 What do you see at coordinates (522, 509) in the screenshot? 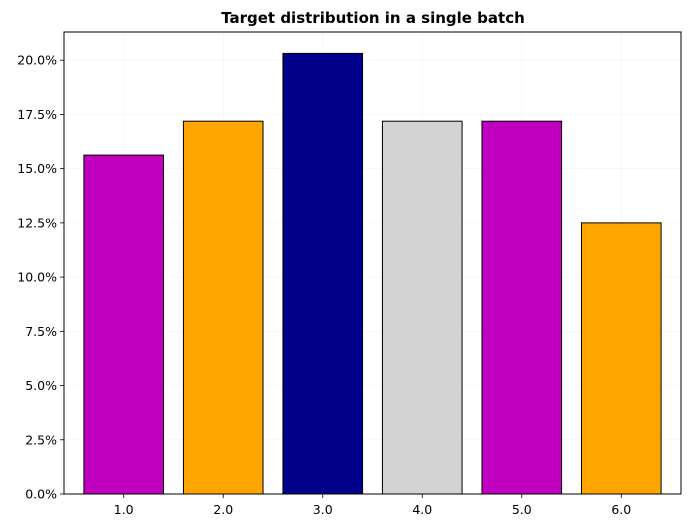
I see `x-tick-label: 5.0` at bounding box center [522, 509].